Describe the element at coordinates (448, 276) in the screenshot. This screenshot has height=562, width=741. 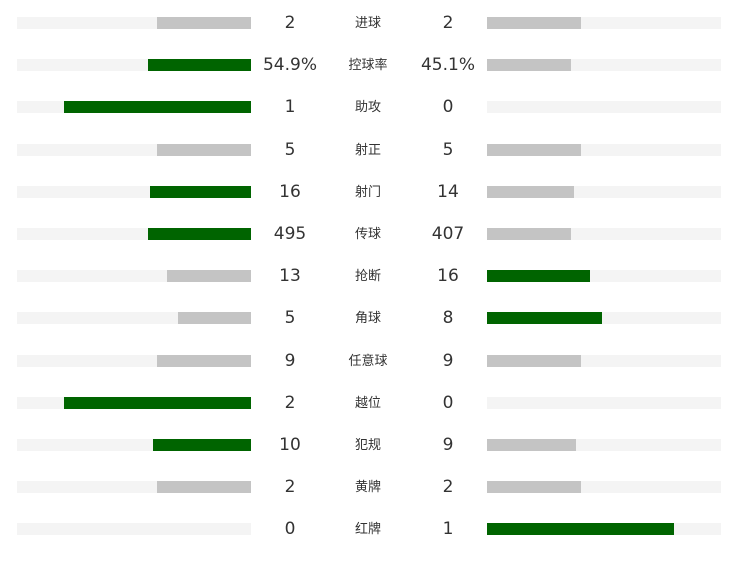
I see `away-value: 16` at that location.